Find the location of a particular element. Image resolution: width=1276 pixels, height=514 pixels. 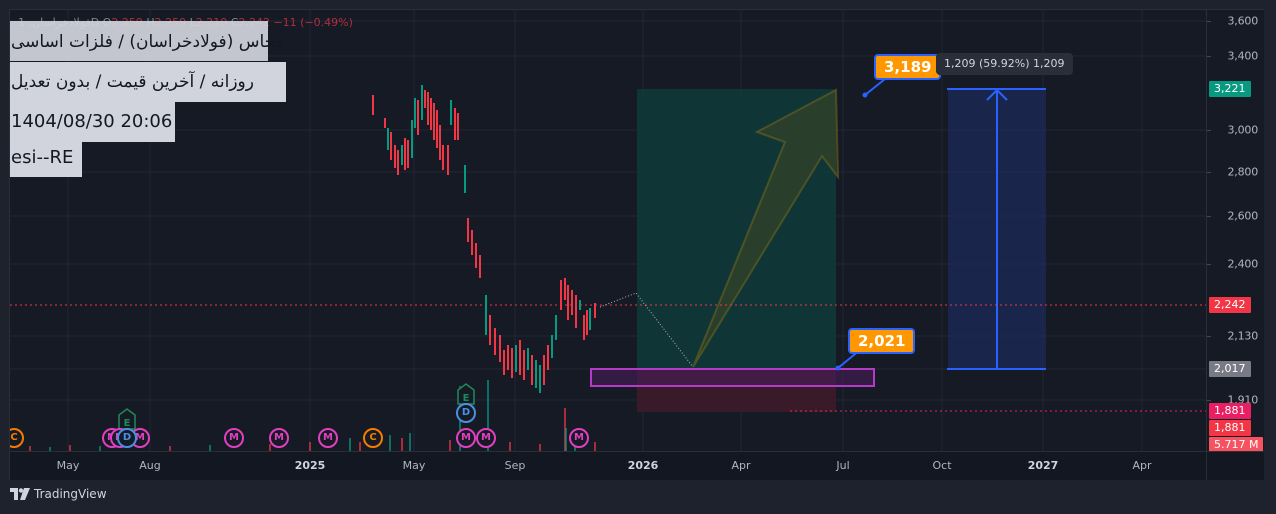

time-tick: Oct is located at coordinates (942, 465).